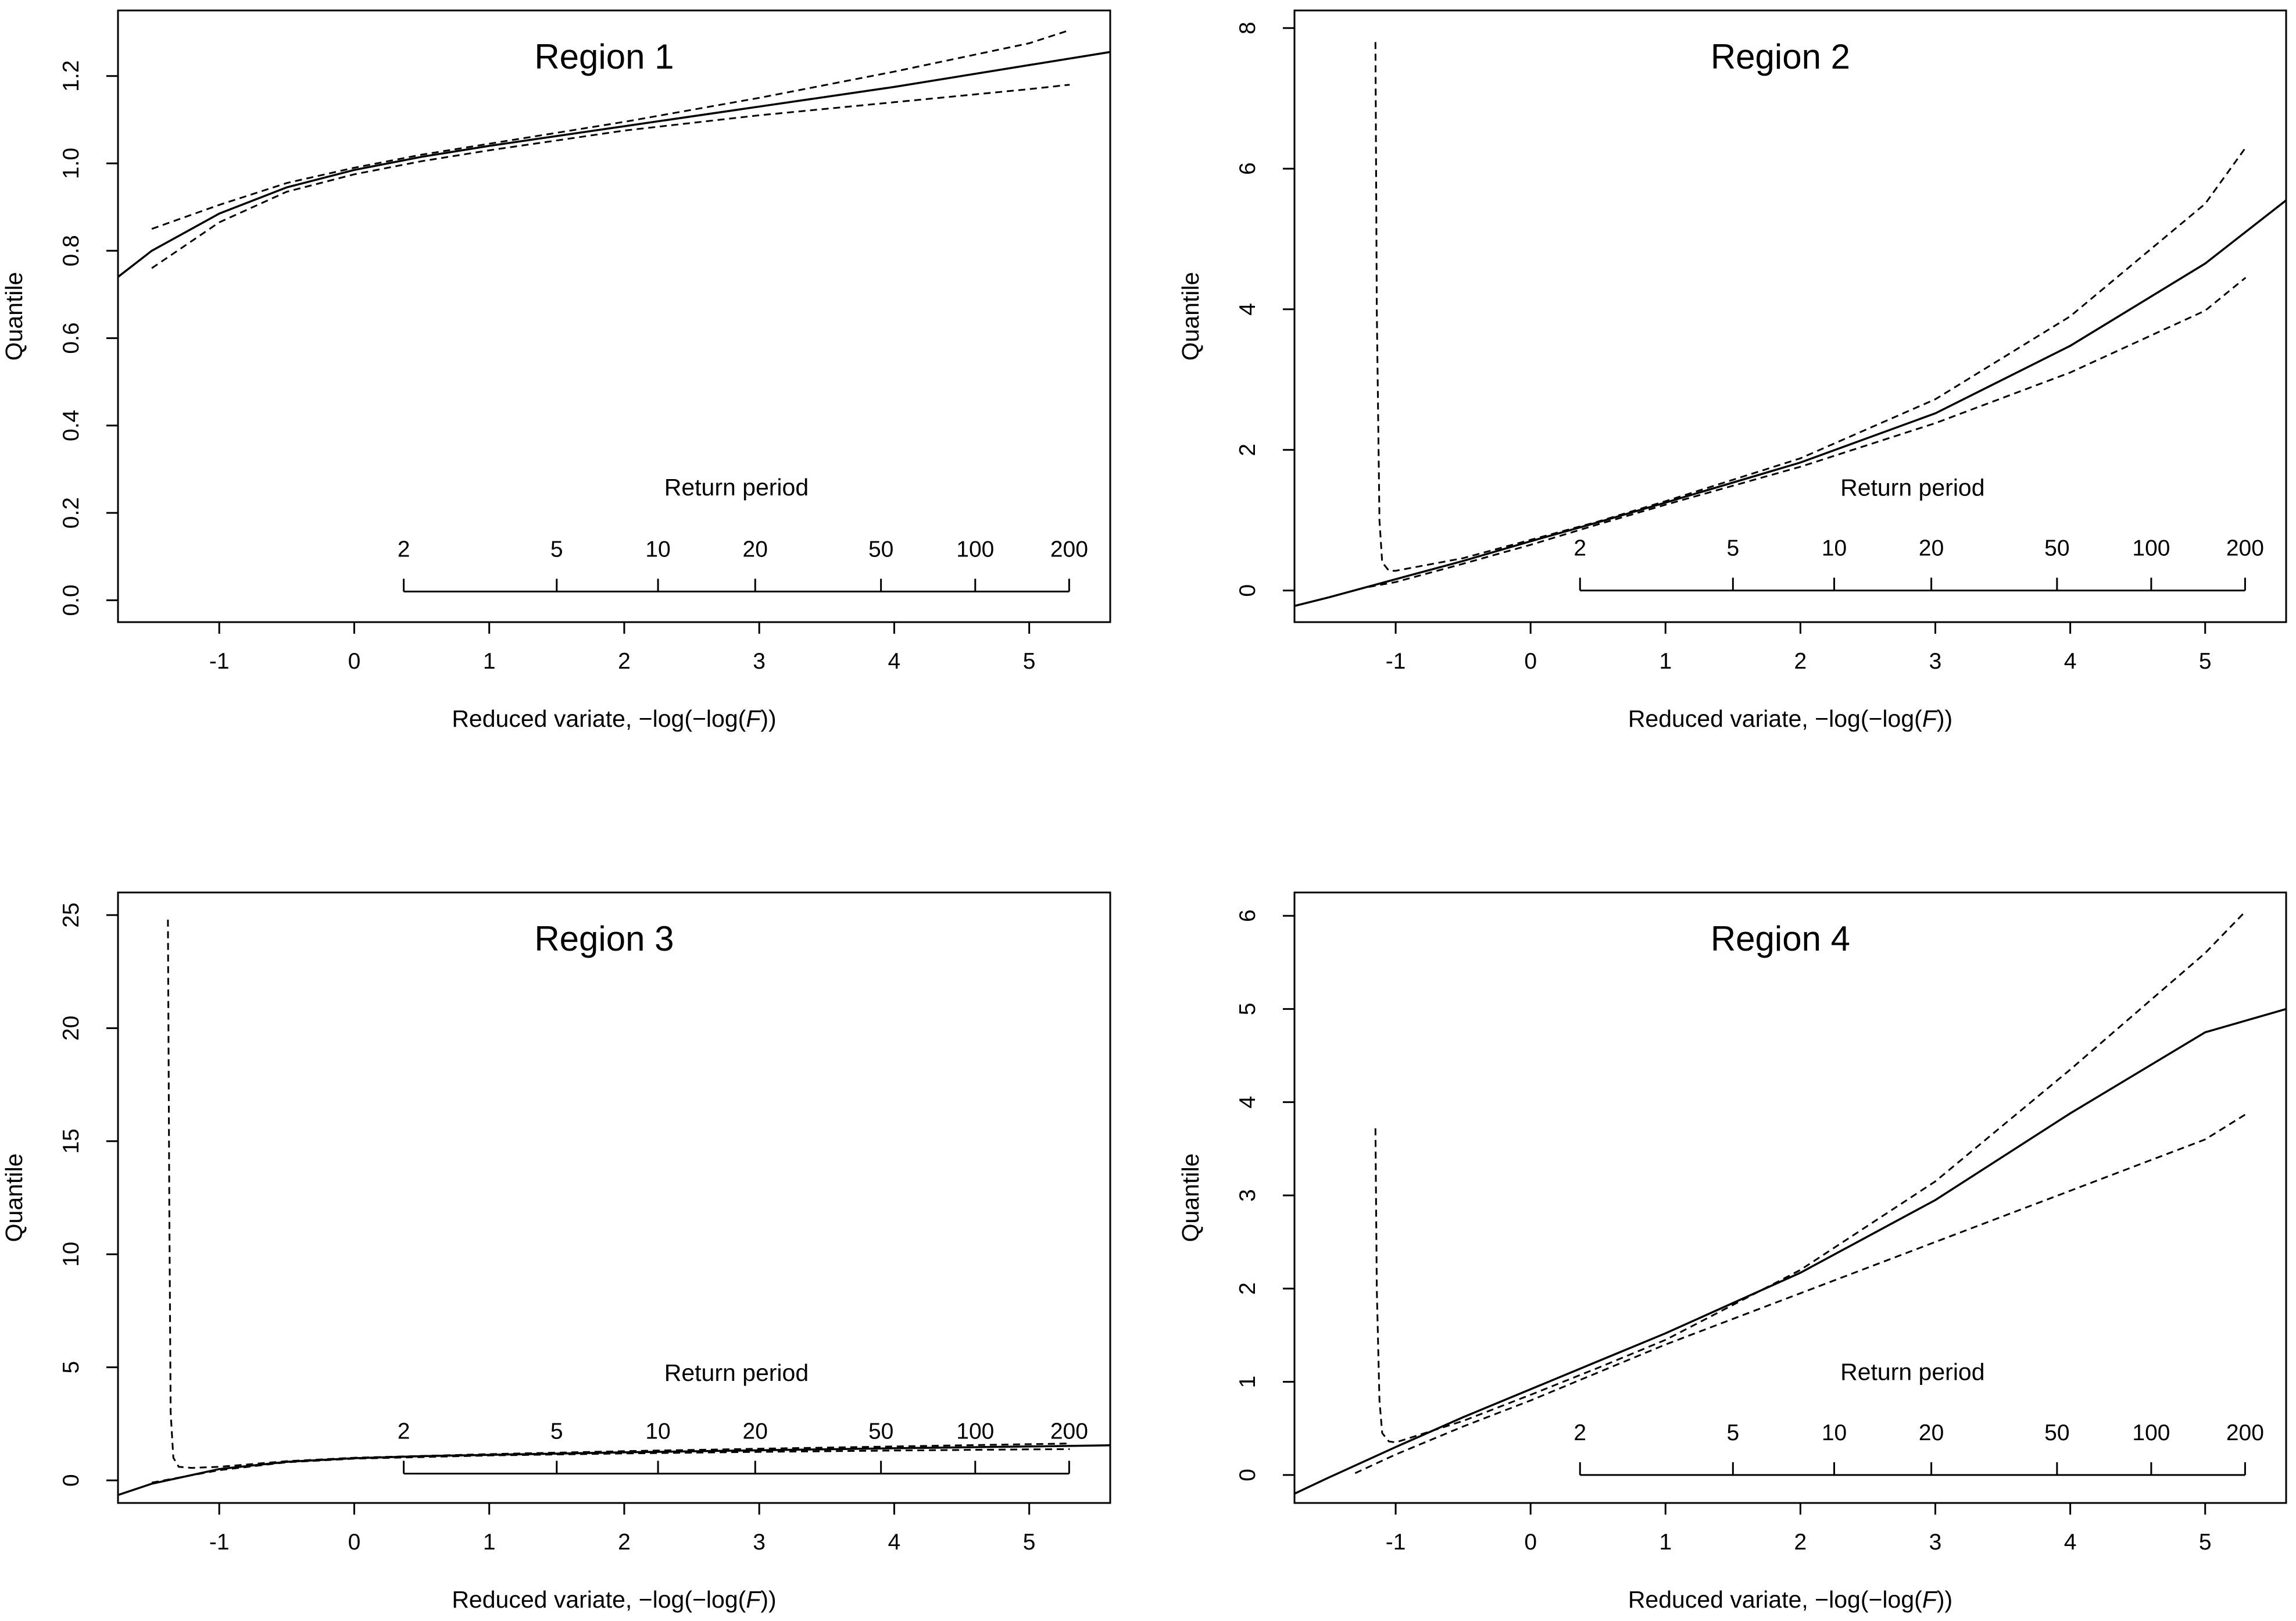 This screenshot has width=2296, height=1621. Describe the element at coordinates (71, 513) in the screenshot. I see `y-tick-label: 0.2` at that location.